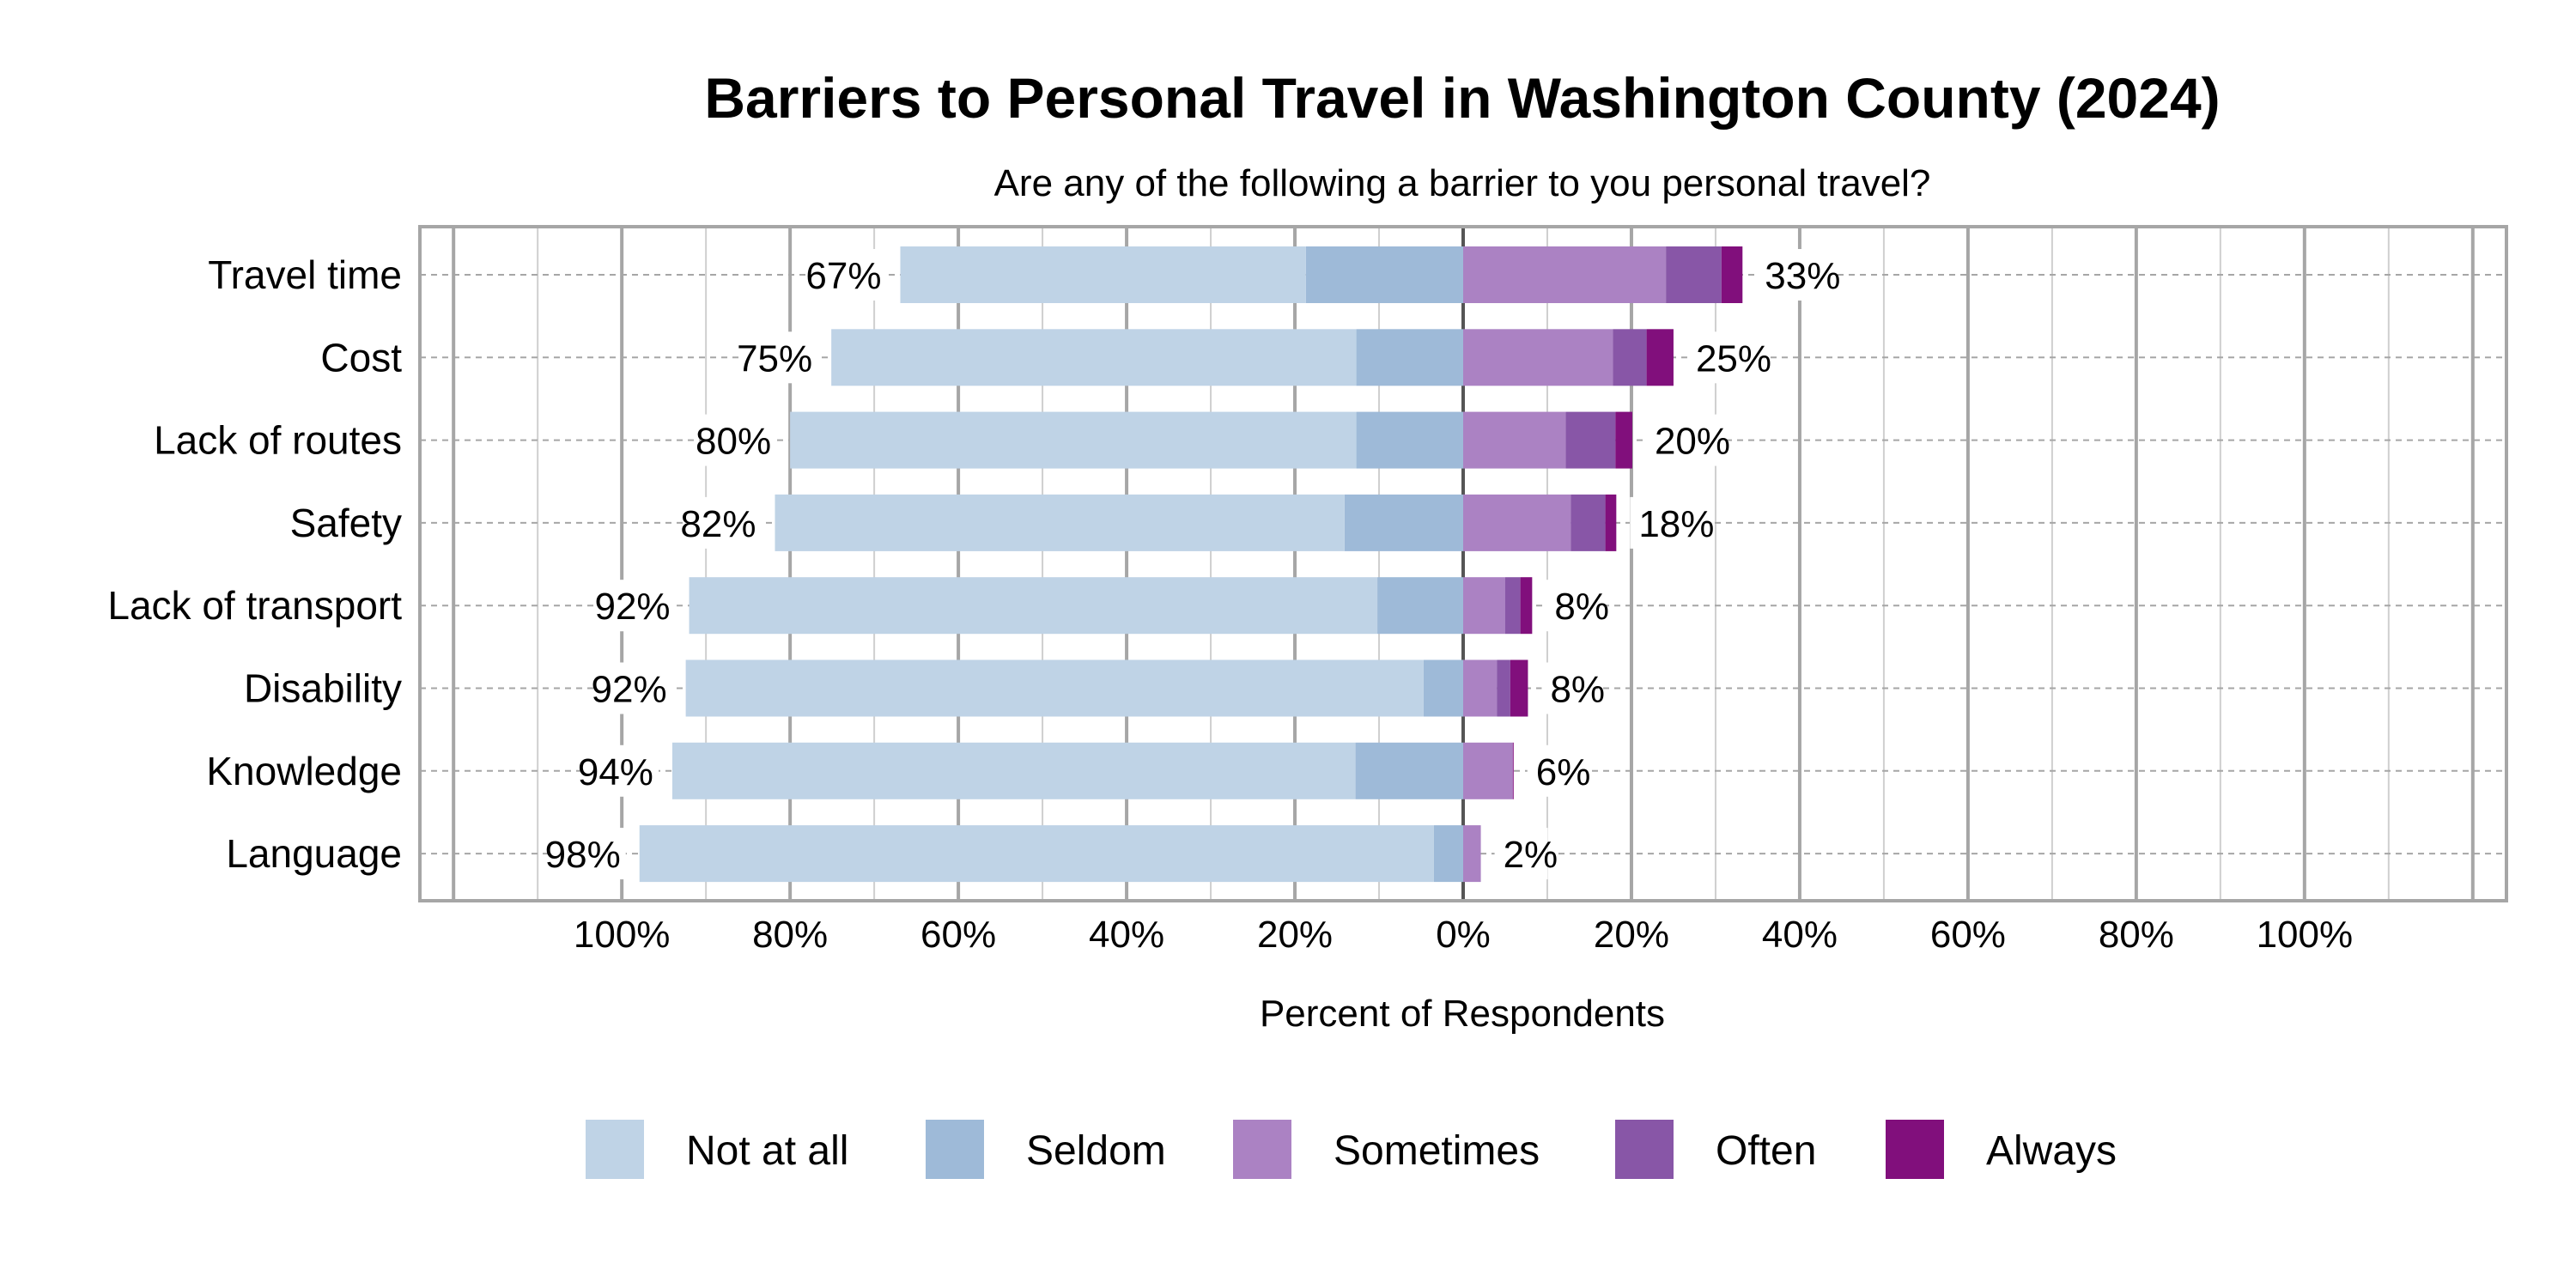 The height and width of the screenshot is (1288, 2576). What do you see at coordinates (775, 358) in the screenshot?
I see `left-total-label: 75%` at bounding box center [775, 358].